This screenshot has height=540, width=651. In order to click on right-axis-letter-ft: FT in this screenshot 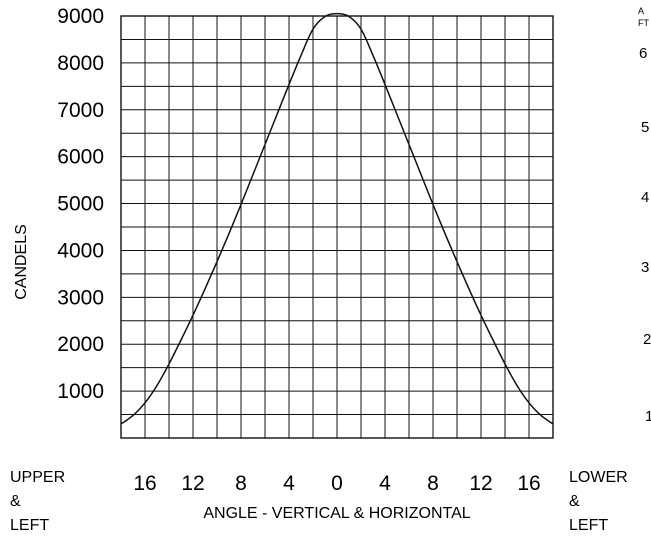, I will do `click(643, 23)`.